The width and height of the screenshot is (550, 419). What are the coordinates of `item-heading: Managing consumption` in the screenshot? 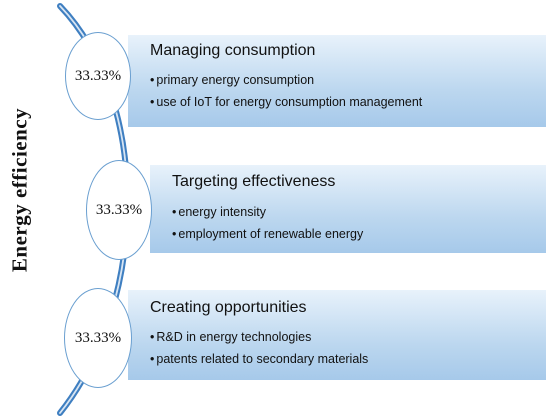 It's located at (233, 50).